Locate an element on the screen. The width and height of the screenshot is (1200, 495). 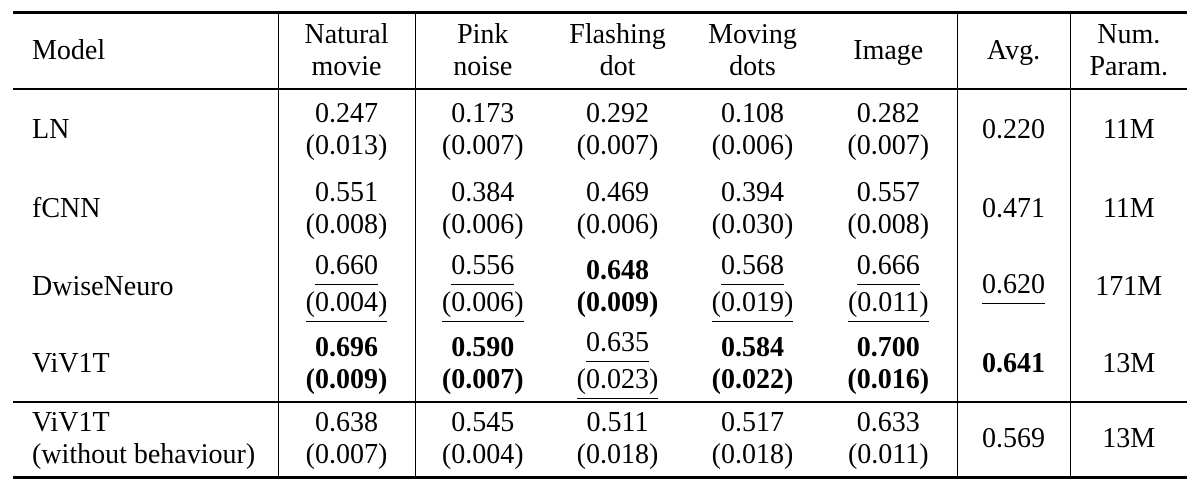
cell-value: 0.641 is located at coordinates (1013, 363).